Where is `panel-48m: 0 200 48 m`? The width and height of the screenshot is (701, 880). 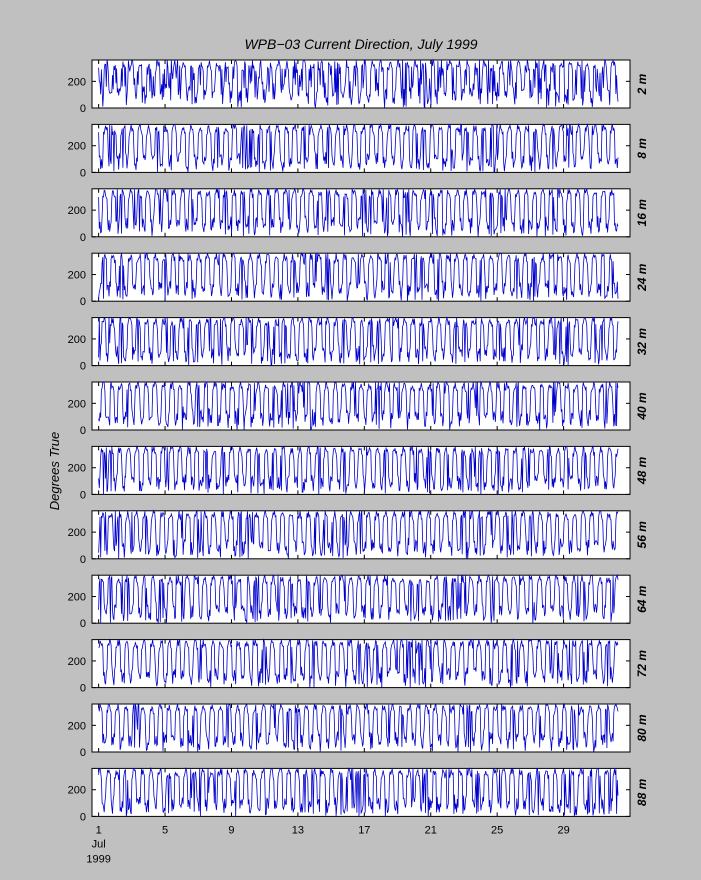 panel-48m: 0 200 48 m is located at coordinates (358, 472).